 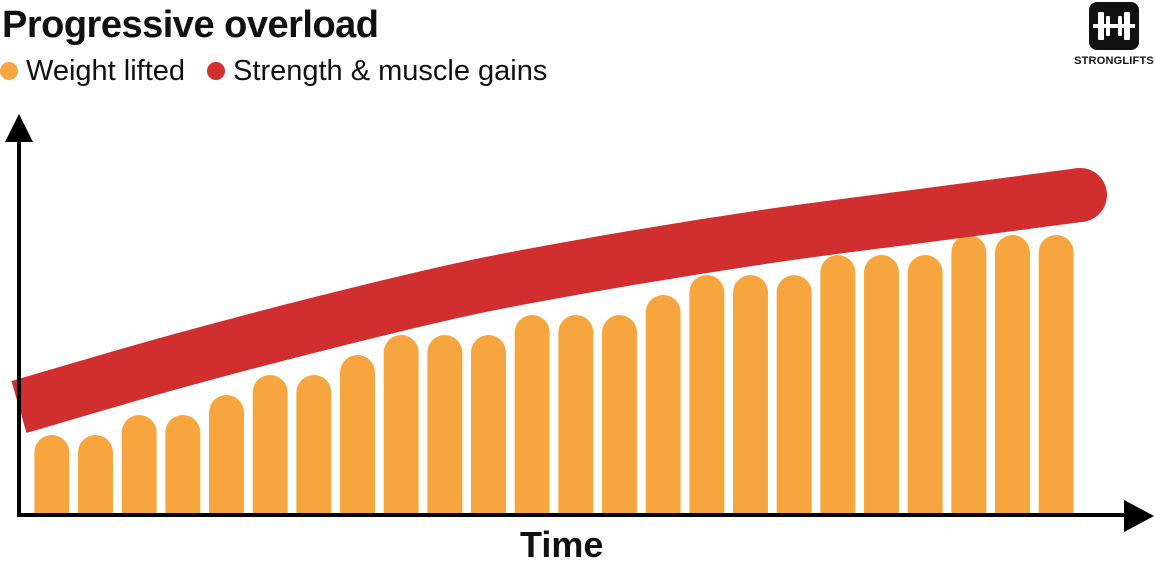 I want to click on x-axis-label: Time, so click(x=562, y=544).